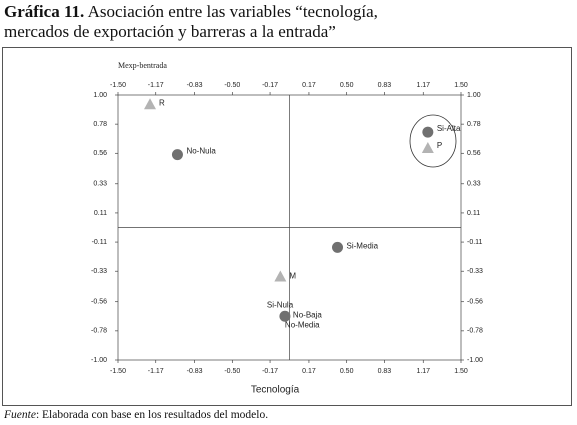  Describe the element at coordinates (433, 141) in the screenshot. I see `highlight-ellipse` at that location.